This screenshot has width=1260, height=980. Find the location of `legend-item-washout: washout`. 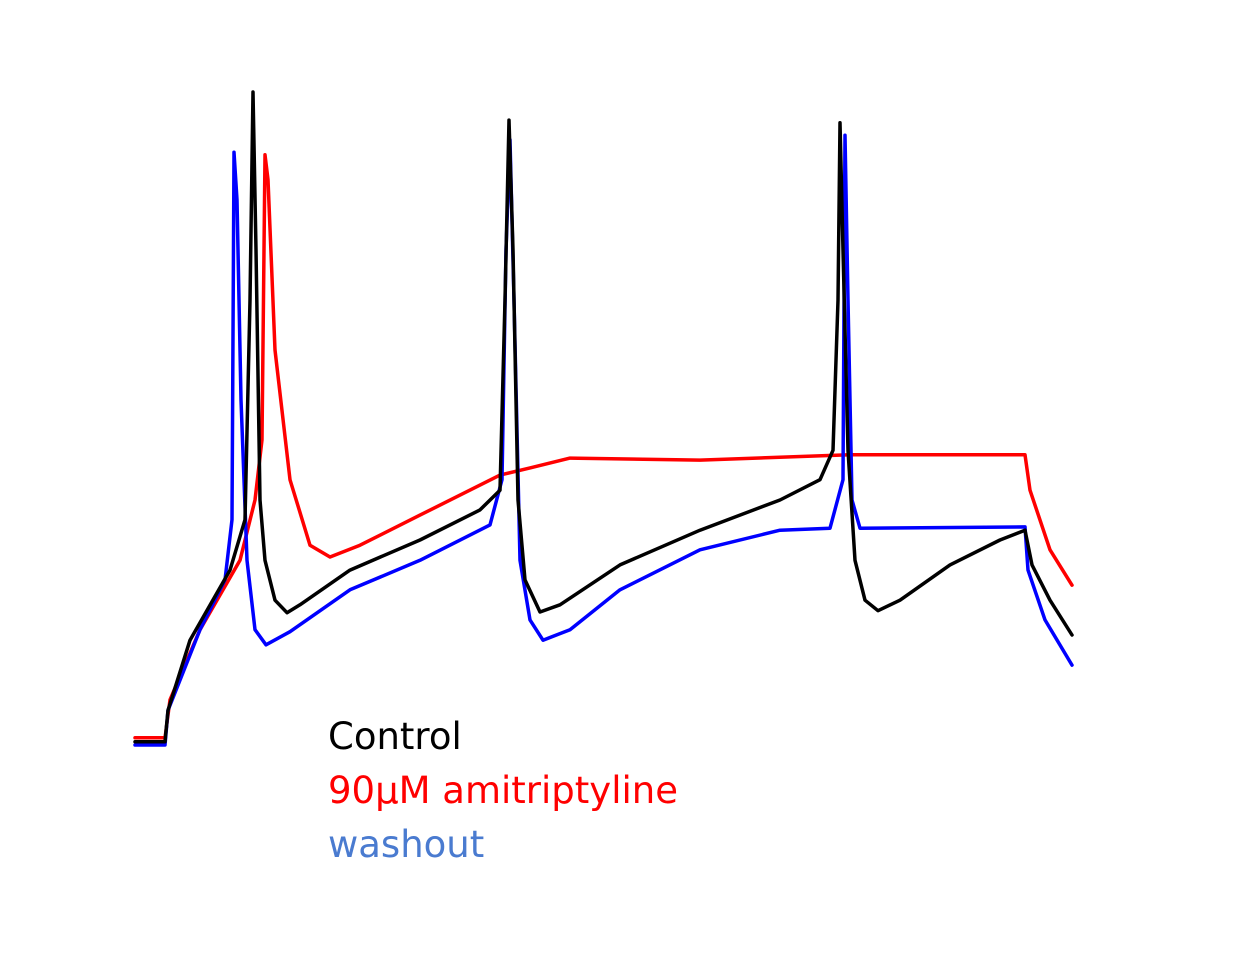

legend-item-washout: washout is located at coordinates (406, 844).